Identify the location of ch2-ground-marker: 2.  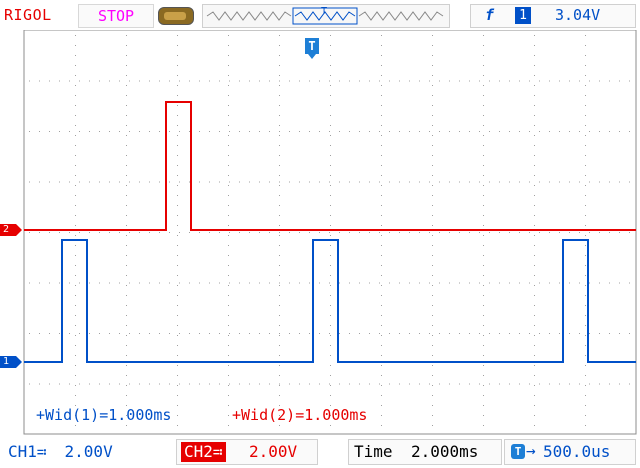
(11, 230).